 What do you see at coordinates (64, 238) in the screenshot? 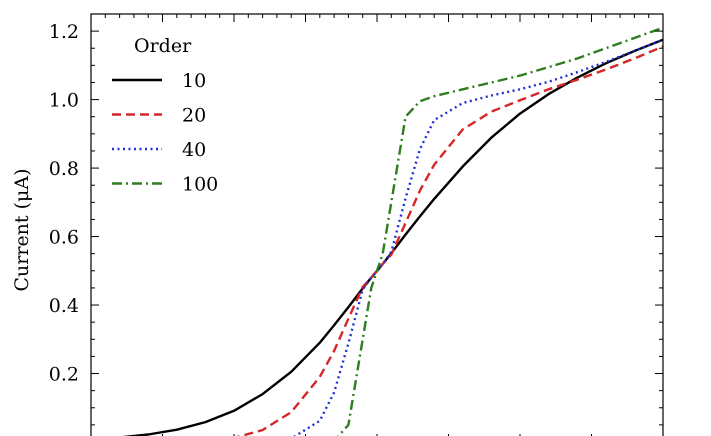
I see `y-tick-label: 0.6` at bounding box center [64, 238].